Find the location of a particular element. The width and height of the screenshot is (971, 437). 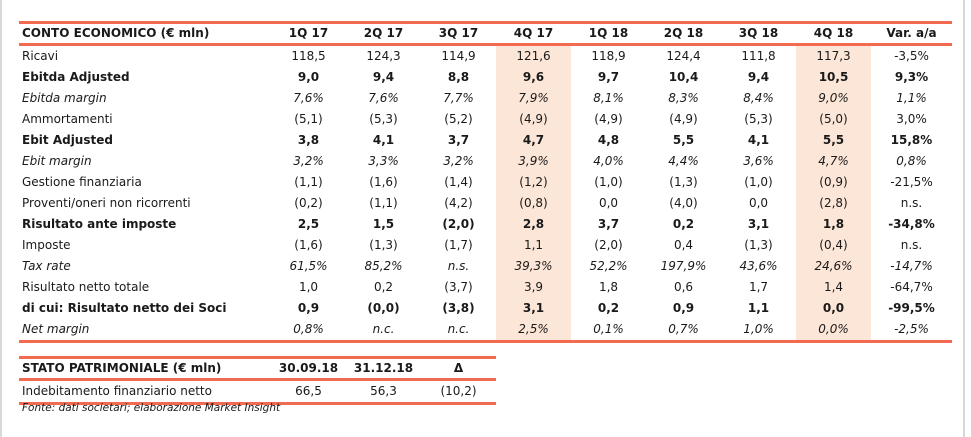

table-cell: 1,5 is located at coordinates (383, 224).